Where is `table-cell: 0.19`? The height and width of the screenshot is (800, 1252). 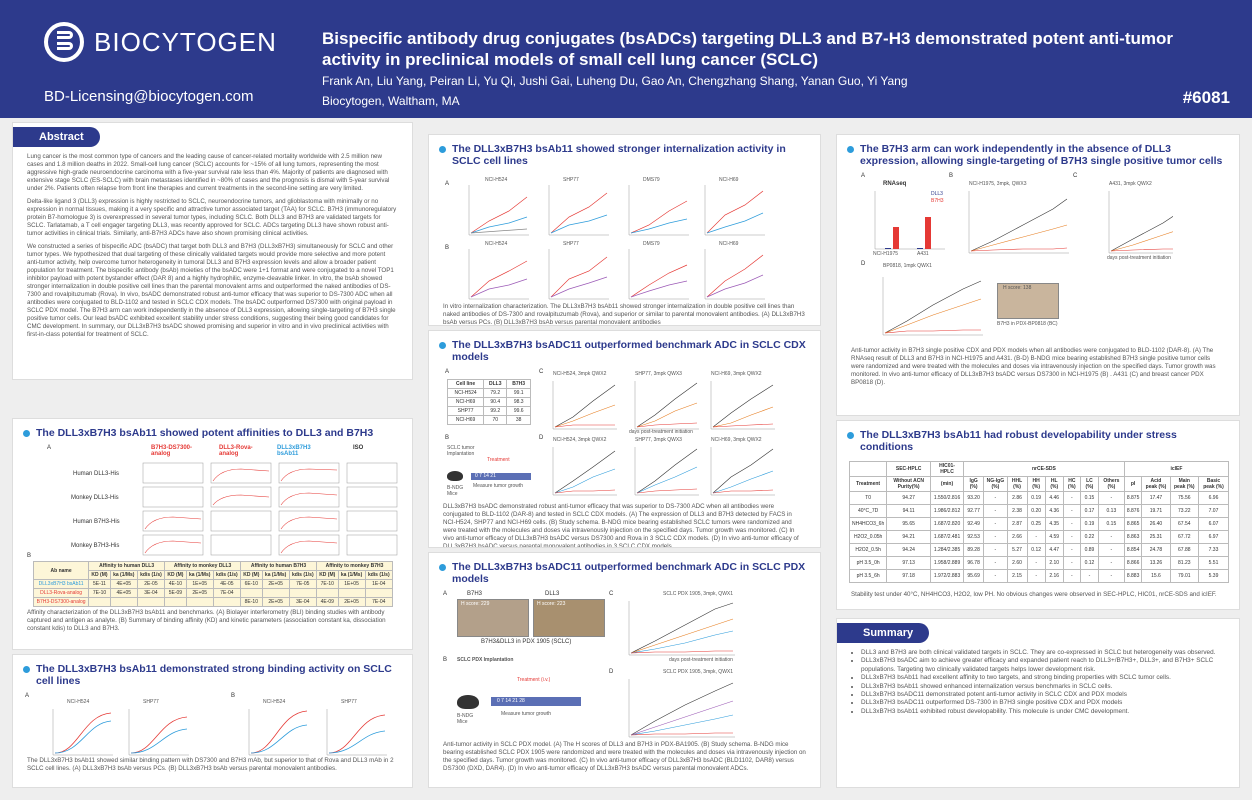 table-cell: 0.19 is located at coordinates (1036, 498).